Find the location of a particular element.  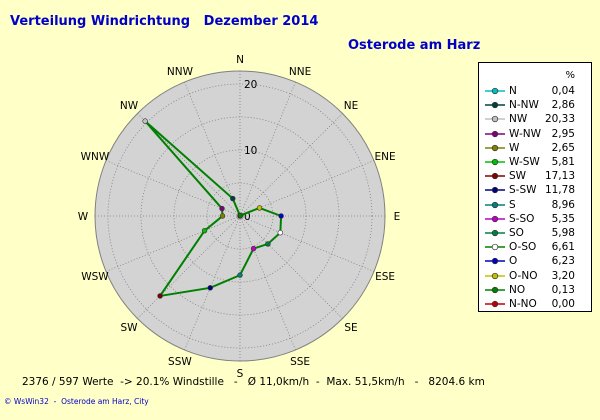

legend-value: 8,96 is located at coordinates (563, 204).